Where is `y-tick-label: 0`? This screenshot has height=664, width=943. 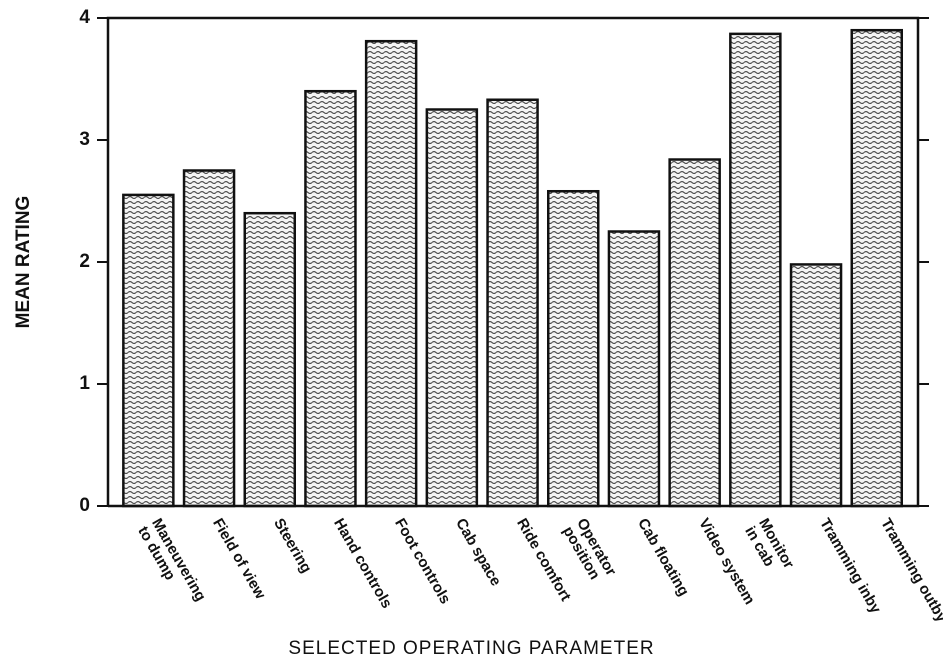 y-tick-label: 0 is located at coordinates (84, 505).